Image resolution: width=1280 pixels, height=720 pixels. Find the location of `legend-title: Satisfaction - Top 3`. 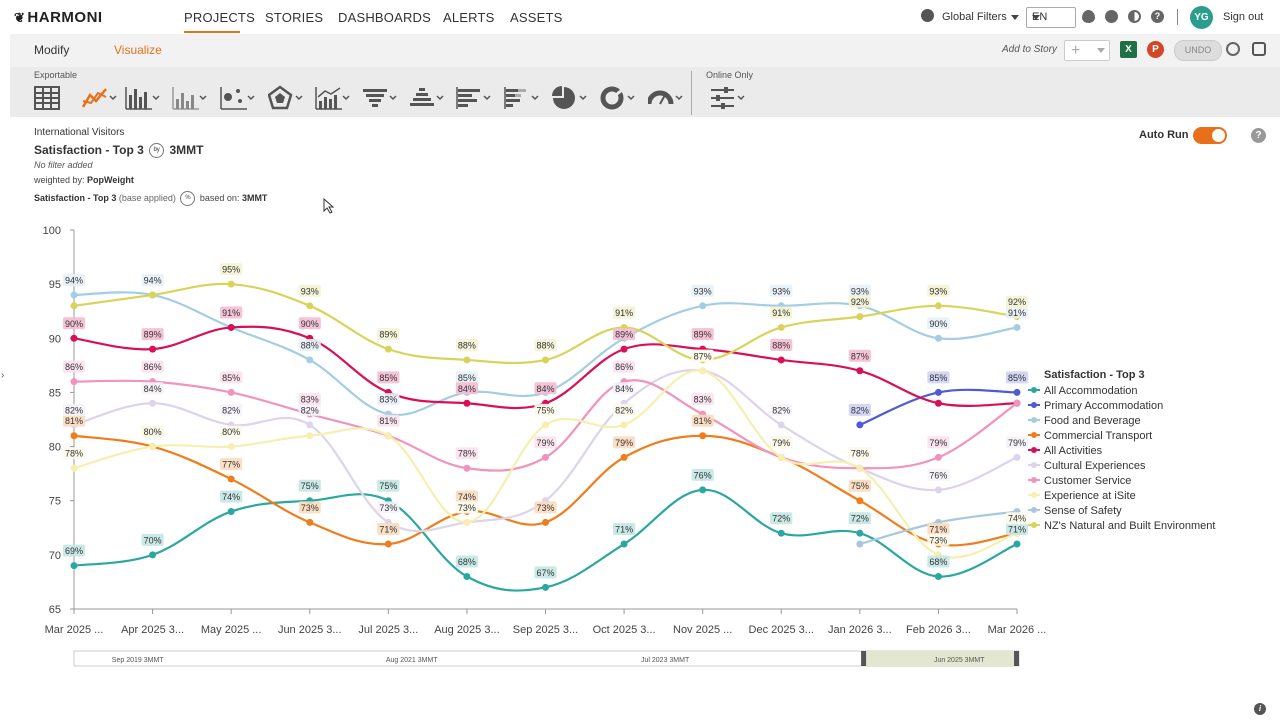

legend-title: Satisfaction - Top 3 is located at coordinates (1094, 375).